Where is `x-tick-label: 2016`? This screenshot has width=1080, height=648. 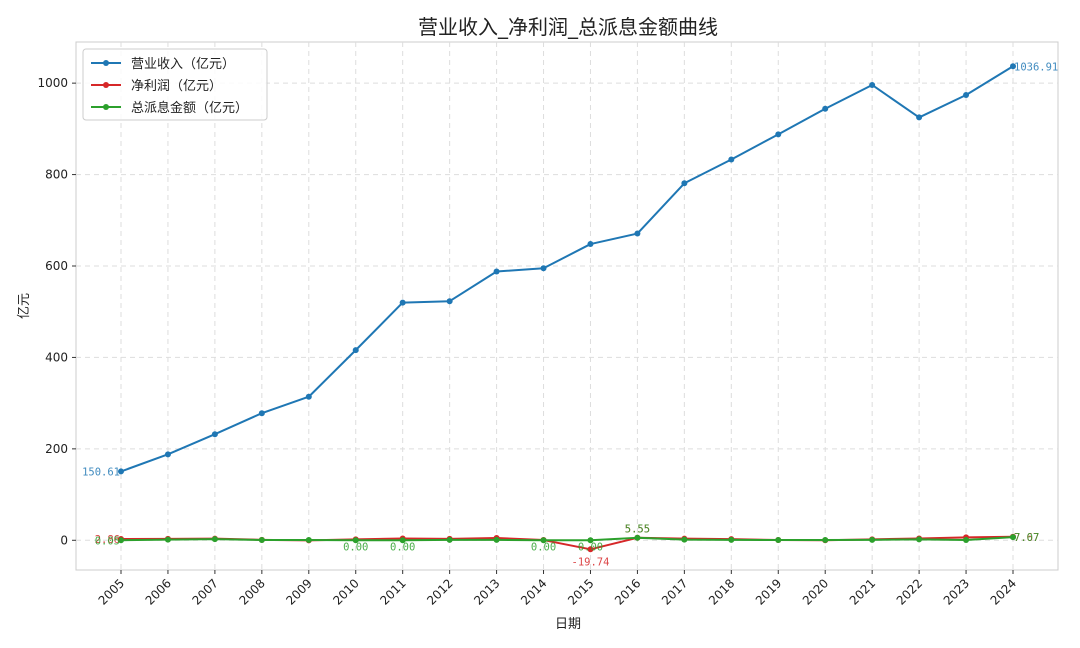
x-tick-label: 2016 is located at coordinates (627, 591).